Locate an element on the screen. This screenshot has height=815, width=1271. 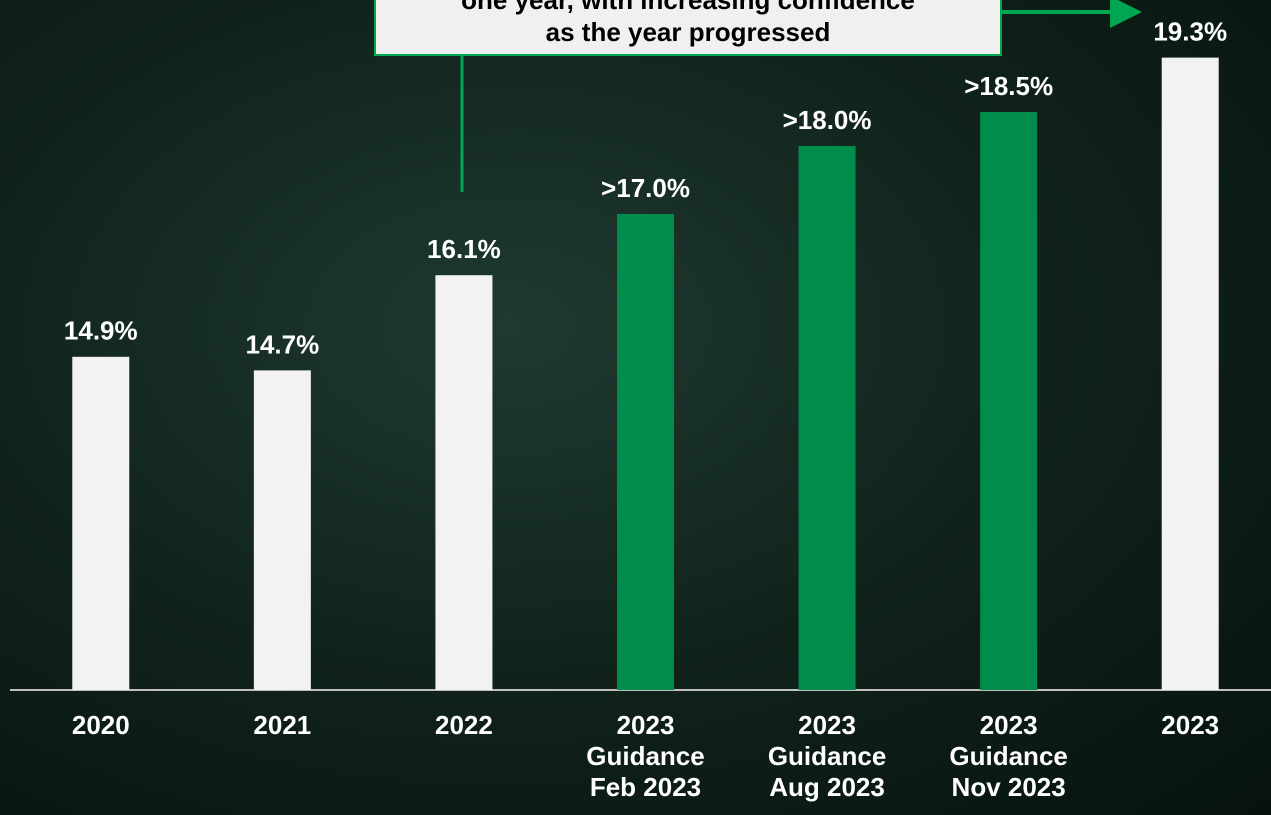
value-label: >18.0% is located at coordinates (827, 120).